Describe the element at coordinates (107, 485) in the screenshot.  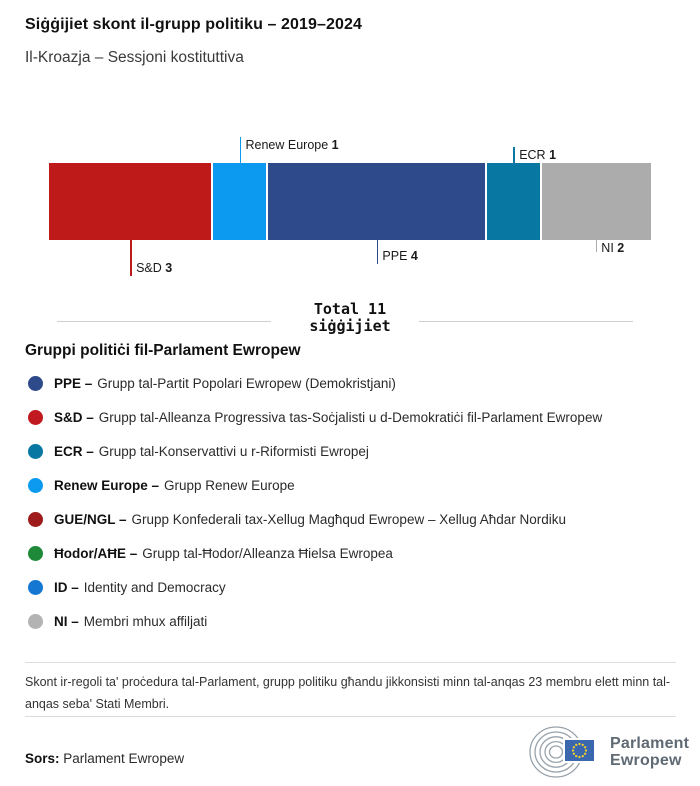
I see `legend-abbr: Renew Europe –` at that location.